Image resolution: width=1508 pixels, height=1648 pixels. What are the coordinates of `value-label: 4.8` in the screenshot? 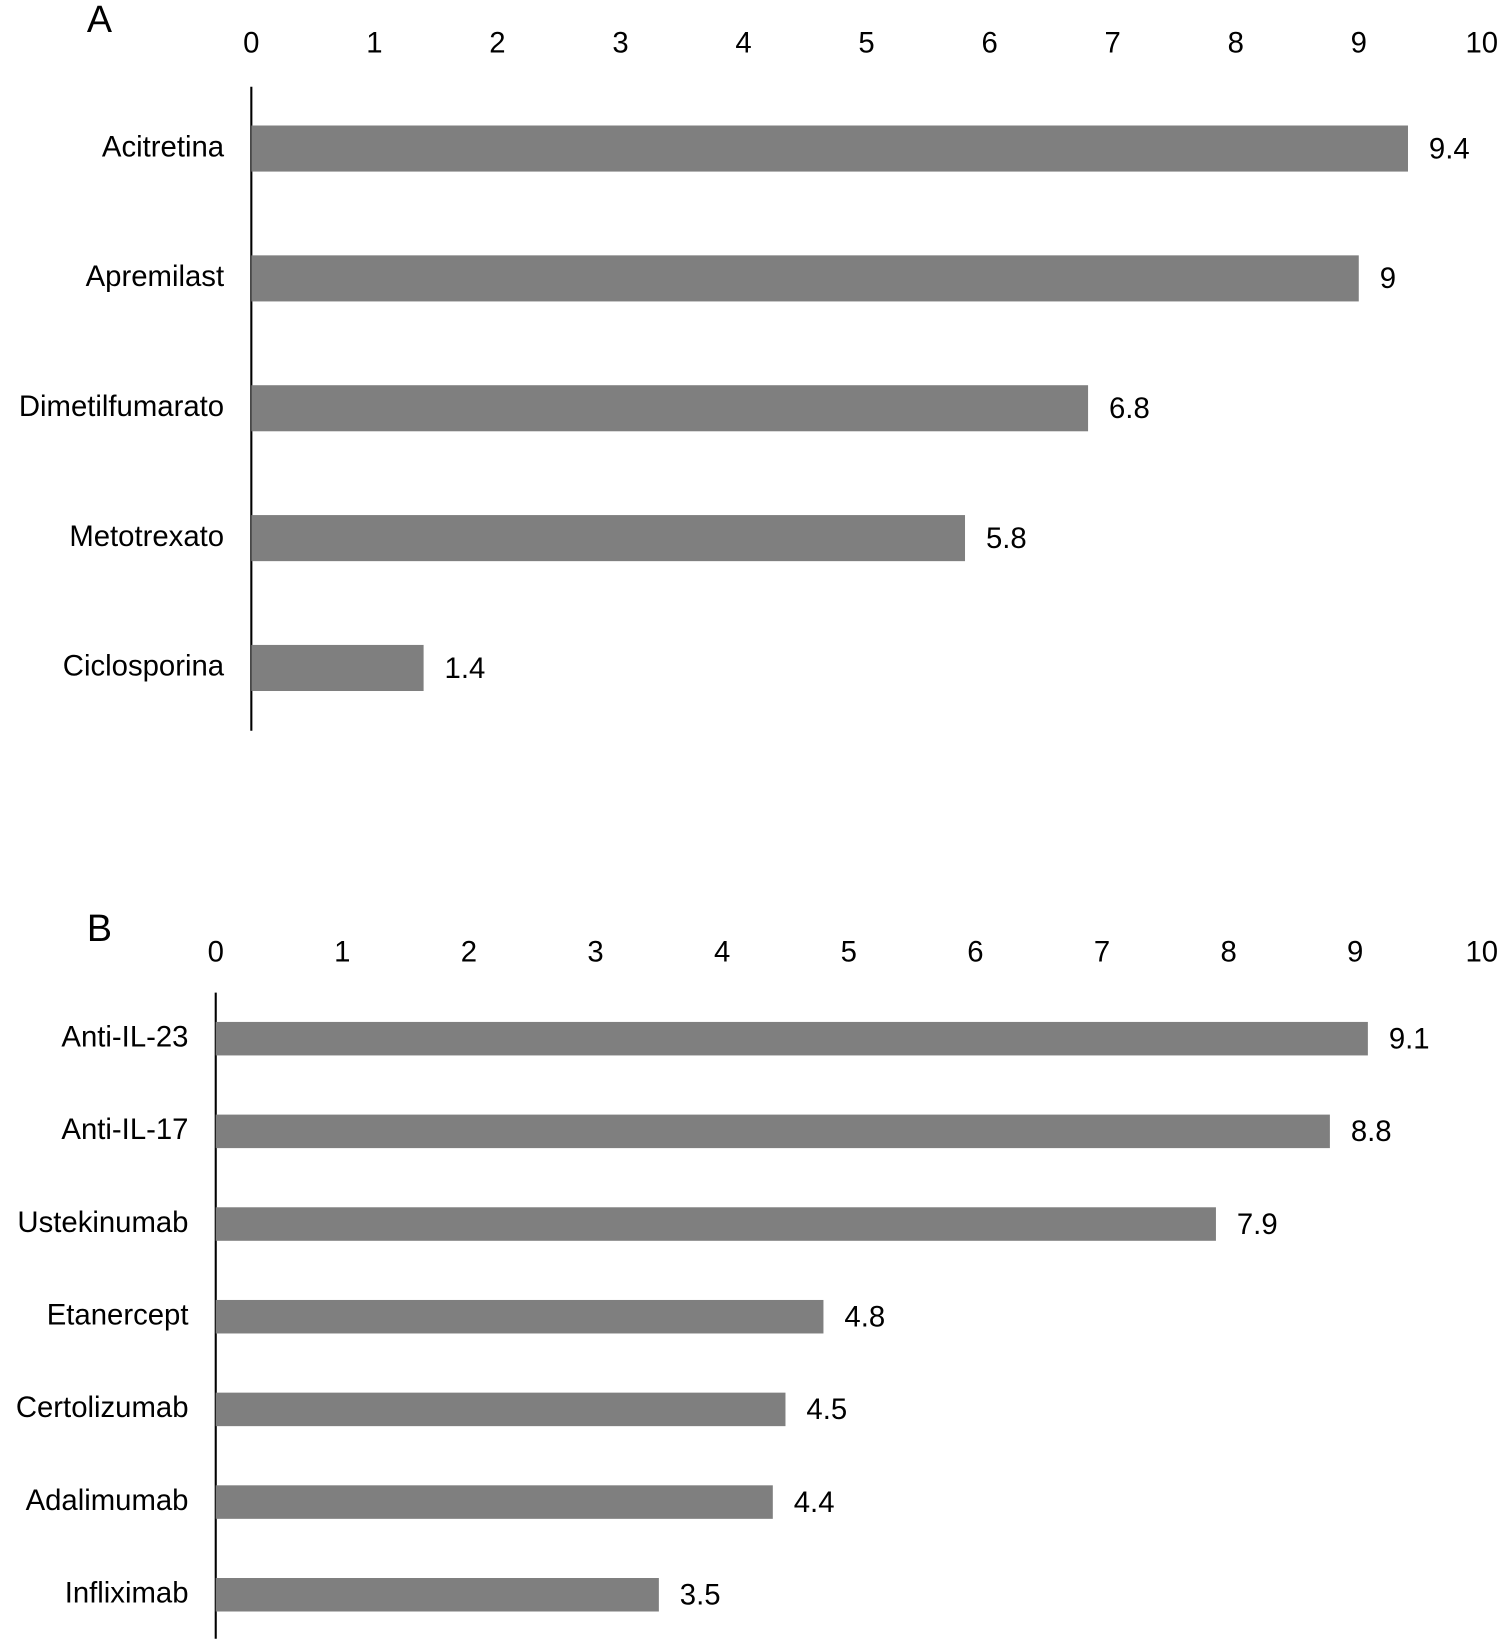 It's located at (864, 1317).